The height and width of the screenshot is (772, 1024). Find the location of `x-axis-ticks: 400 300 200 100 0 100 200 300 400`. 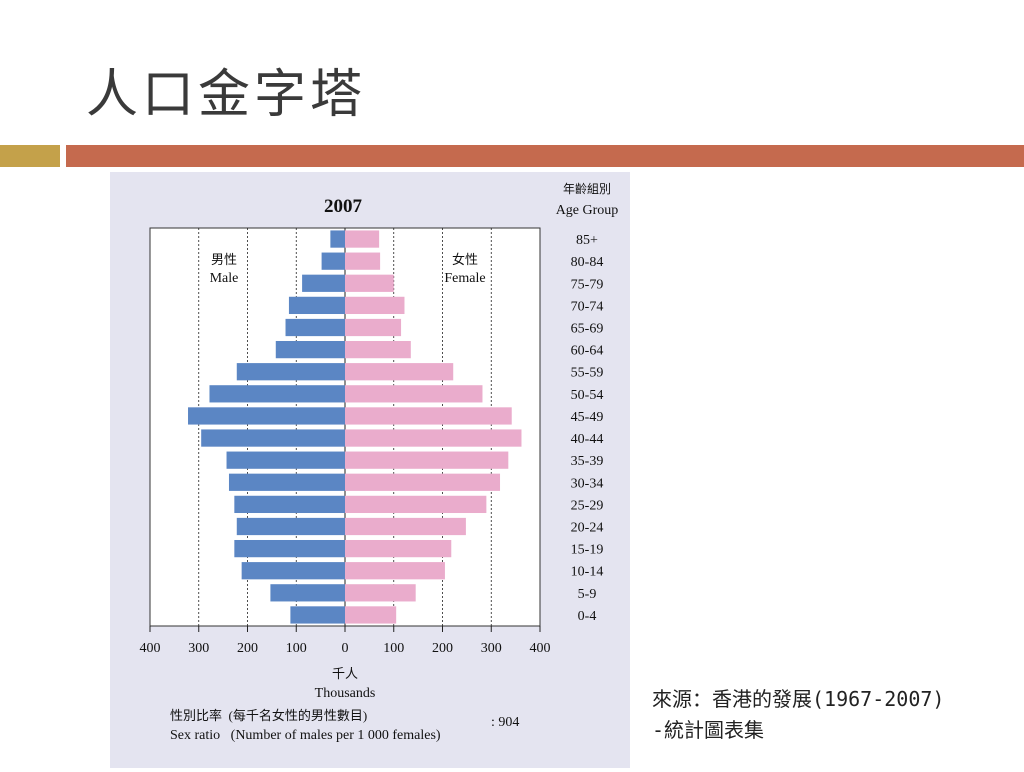

x-axis-ticks: 400 300 200 100 0 100 200 300 400 is located at coordinates (345, 641).